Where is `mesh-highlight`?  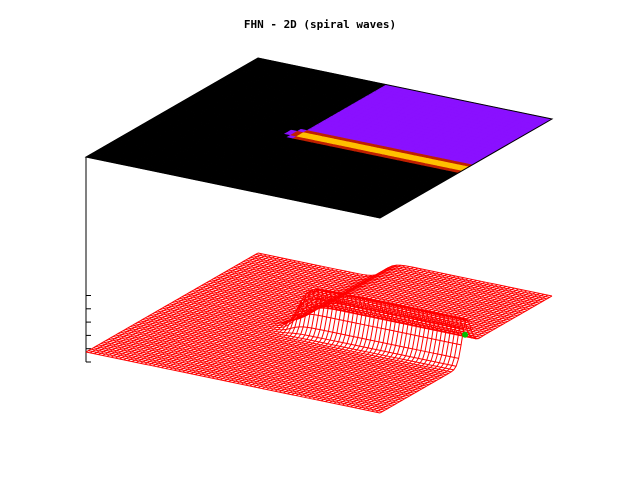 mesh-highlight is located at coordinates (465, 334).